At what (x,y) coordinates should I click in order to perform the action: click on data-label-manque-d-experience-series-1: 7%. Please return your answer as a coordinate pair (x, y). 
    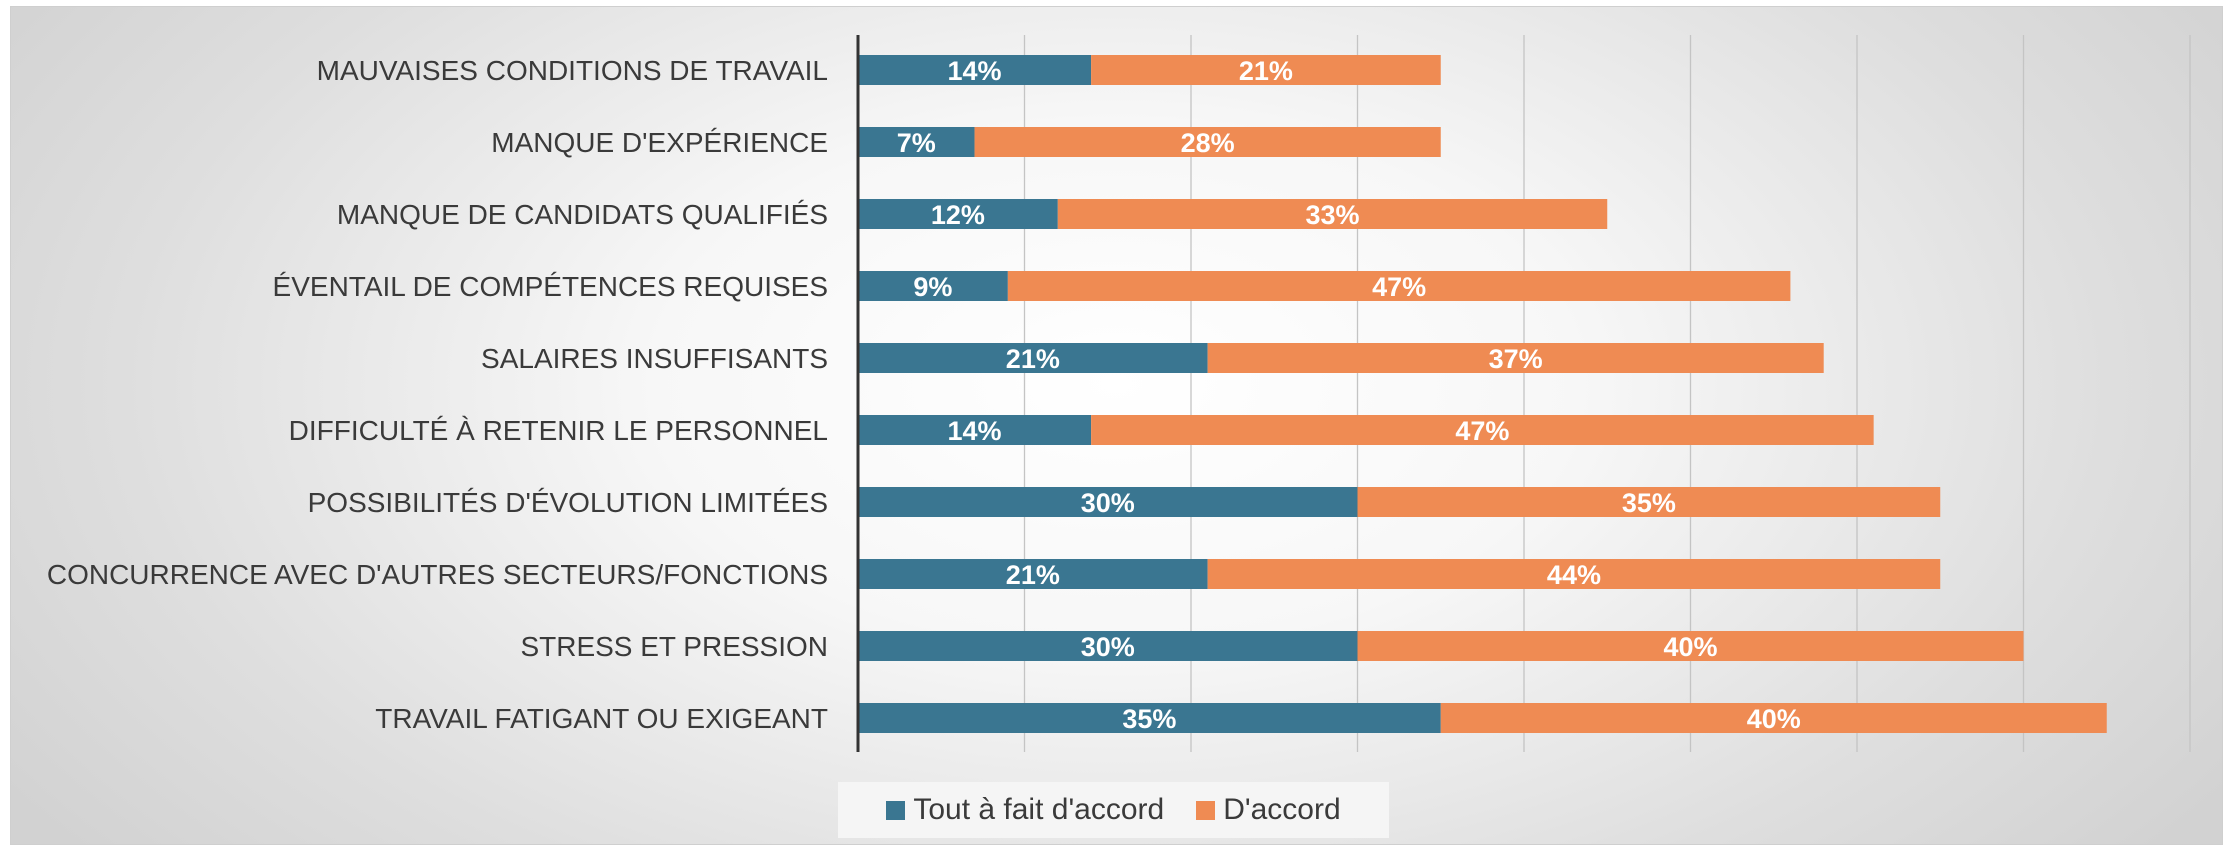
    Looking at the image, I should click on (916, 143).